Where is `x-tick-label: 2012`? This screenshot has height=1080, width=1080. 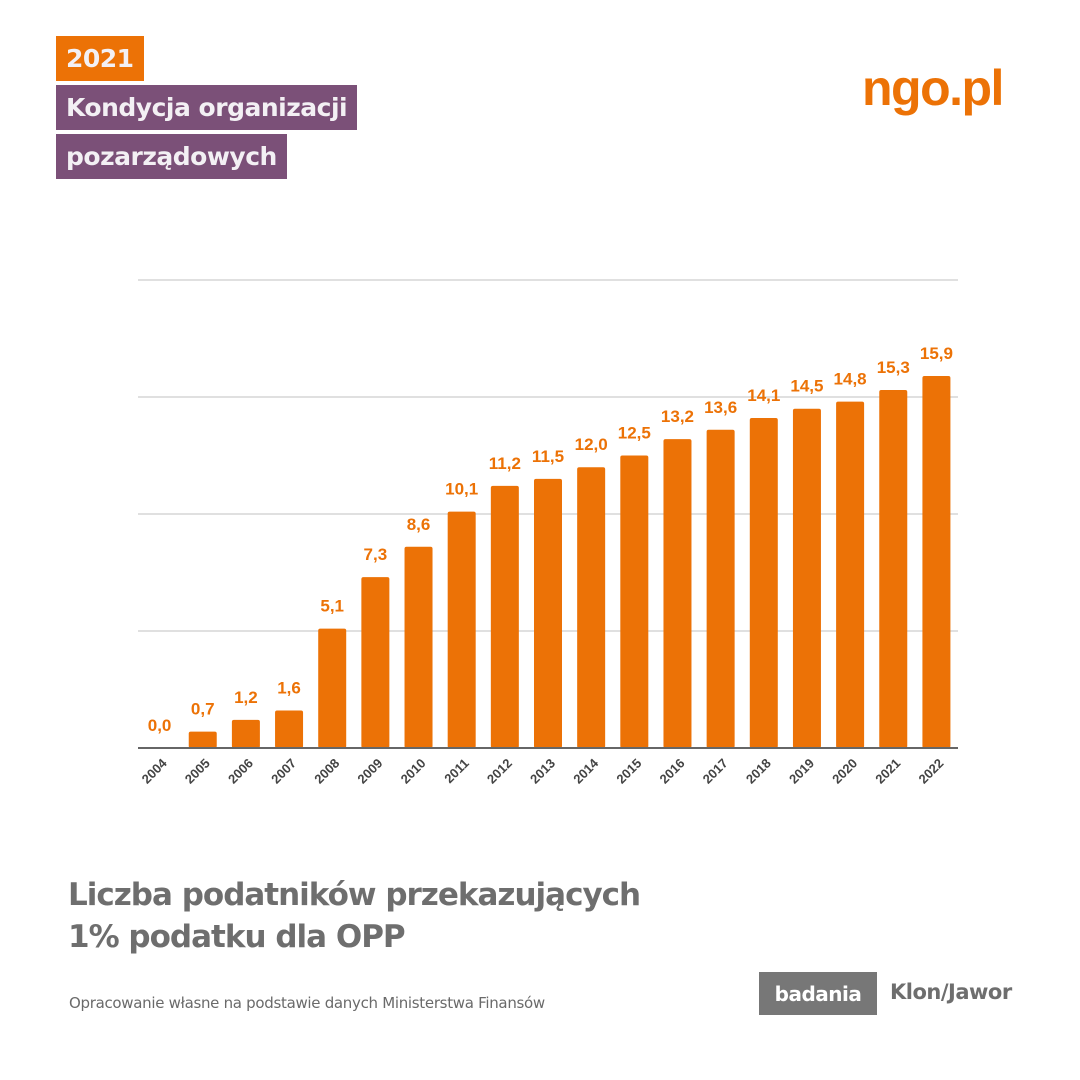
x-tick-label: 2012 is located at coordinates (499, 771).